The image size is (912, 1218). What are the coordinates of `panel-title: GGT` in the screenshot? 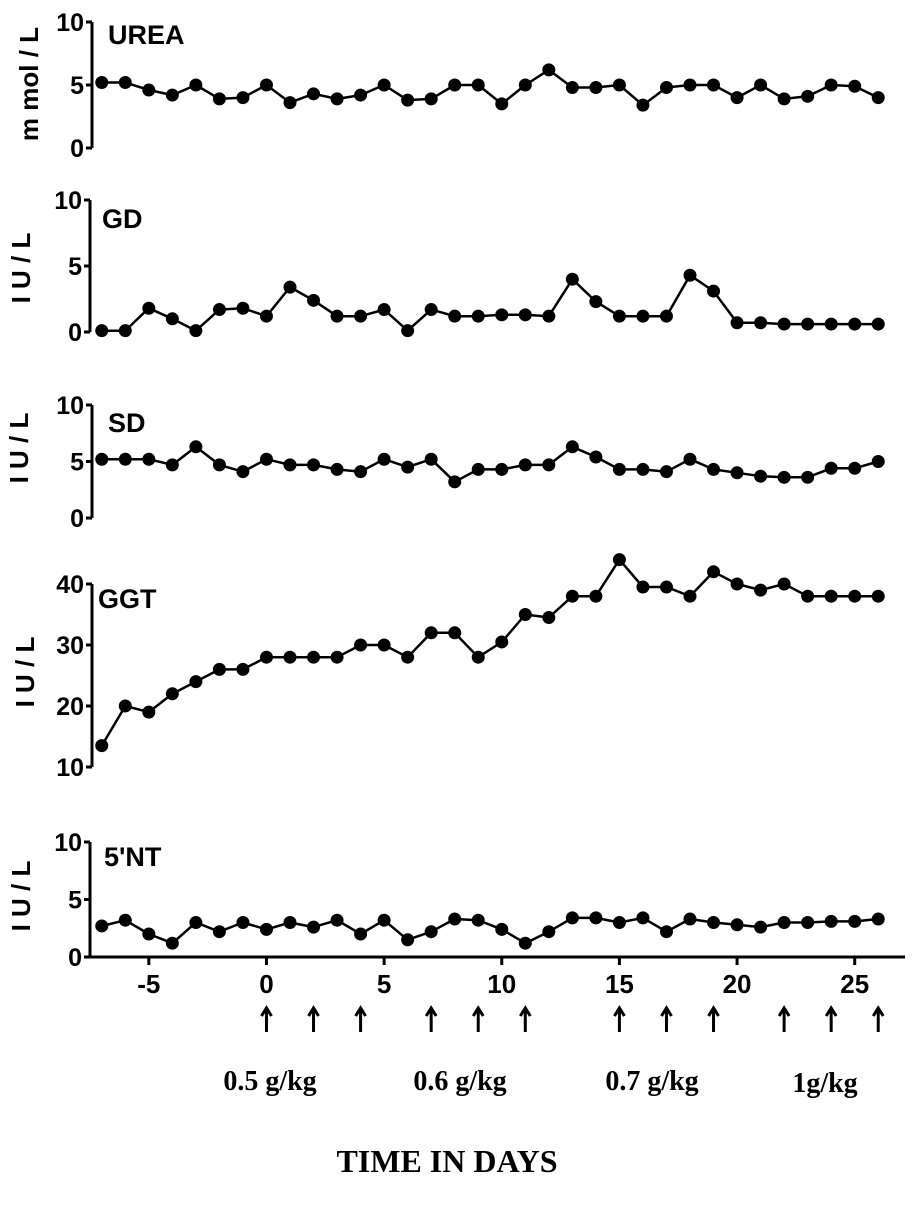 It's located at (127, 599).